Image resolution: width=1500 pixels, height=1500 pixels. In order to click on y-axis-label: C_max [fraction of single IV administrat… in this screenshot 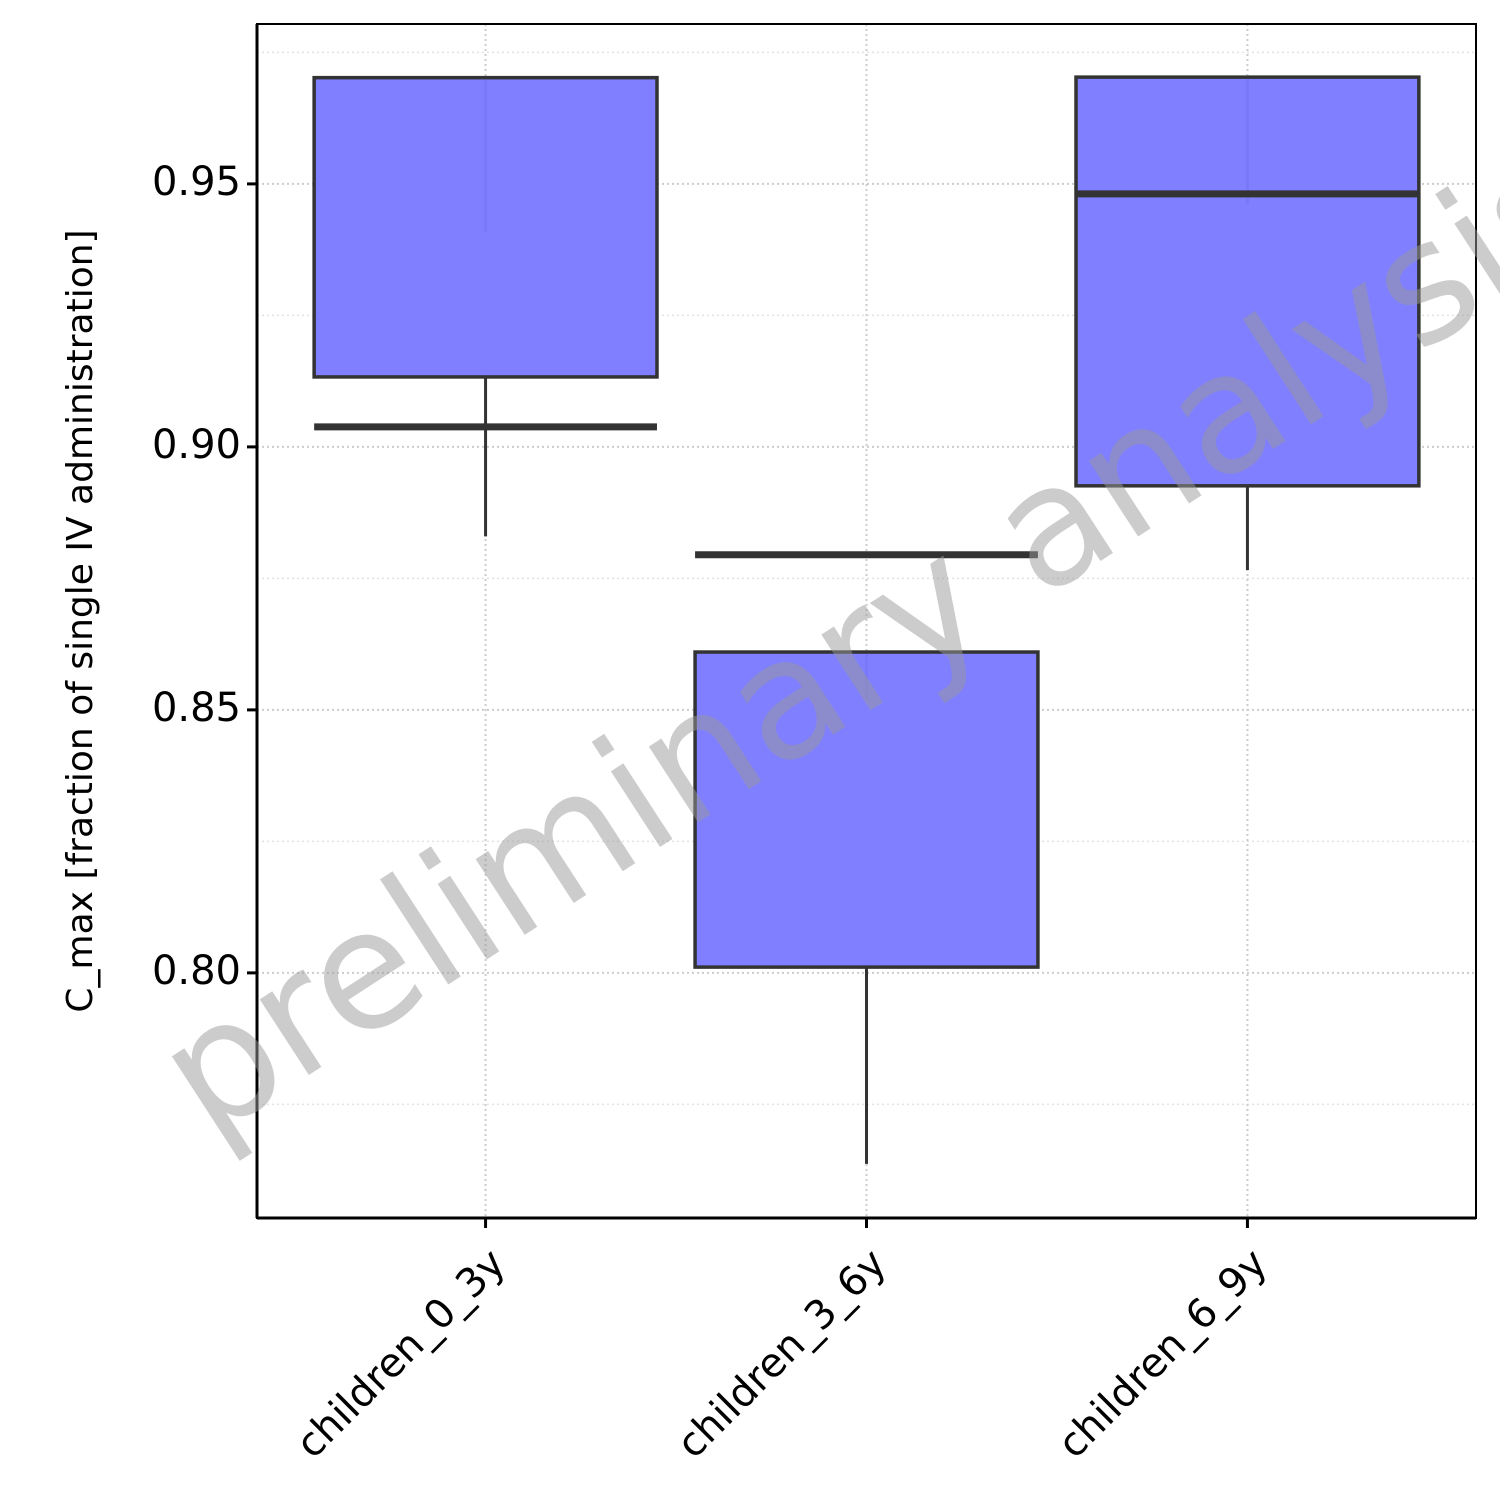, I will do `click(80, 620)`.